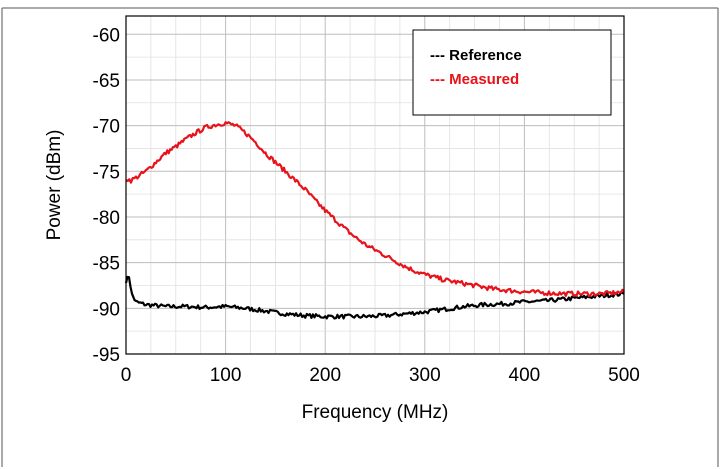 The height and width of the screenshot is (469, 723). What do you see at coordinates (425, 375) in the screenshot?
I see `x-tick-label: 300` at bounding box center [425, 375].